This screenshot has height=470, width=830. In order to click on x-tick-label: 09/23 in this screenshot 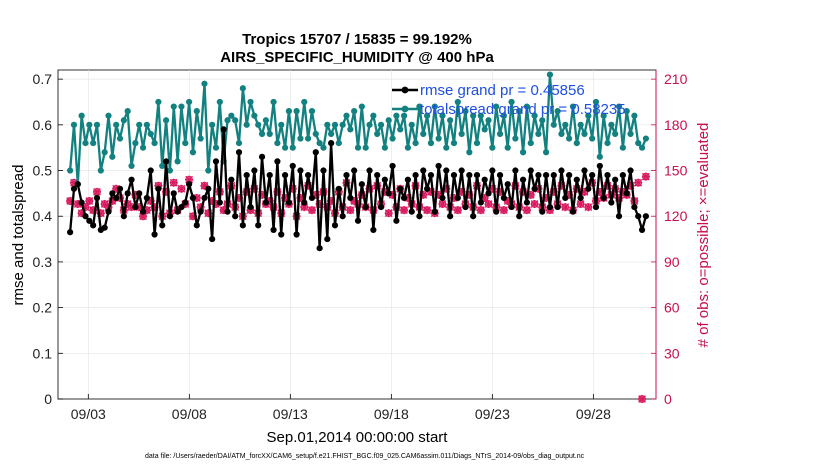, I will do `click(492, 414)`.